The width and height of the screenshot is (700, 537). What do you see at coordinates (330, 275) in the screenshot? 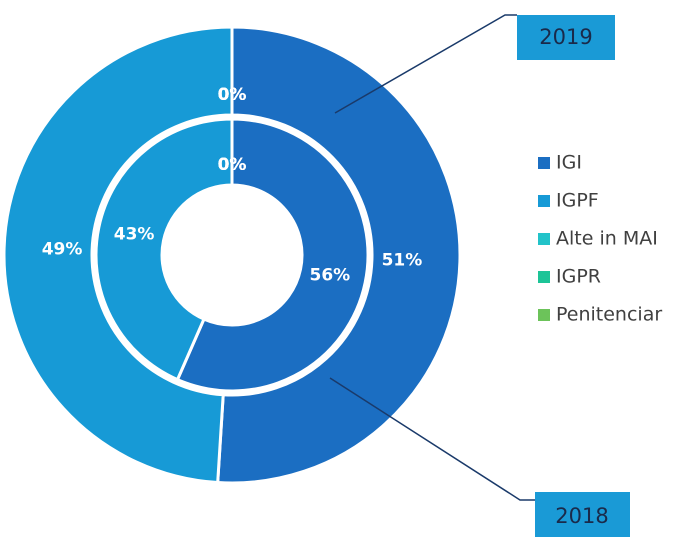
I see `data-label: 56%` at bounding box center [330, 275].